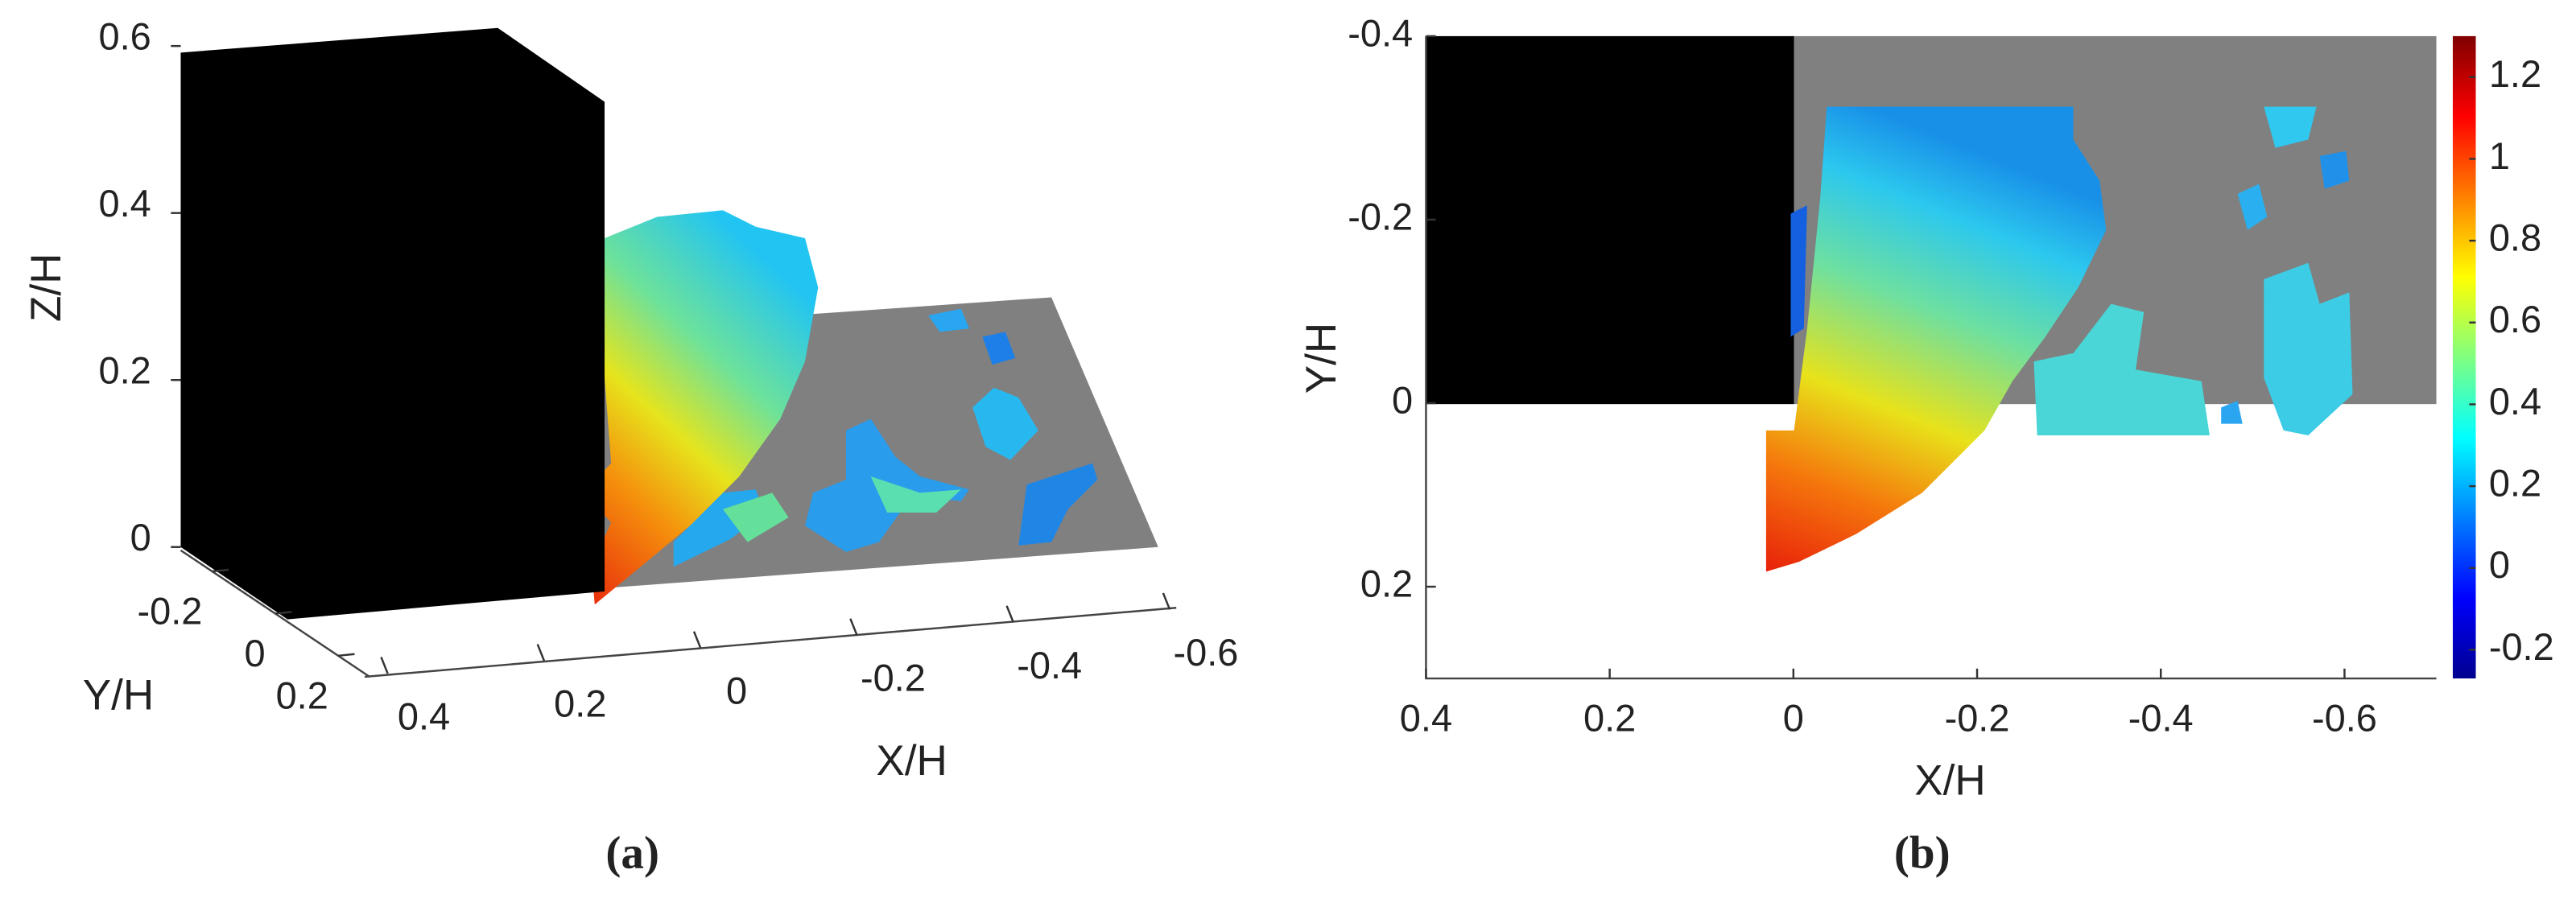 This screenshot has width=2576, height=915. I want to click on contour-field, so click(1936, 339).